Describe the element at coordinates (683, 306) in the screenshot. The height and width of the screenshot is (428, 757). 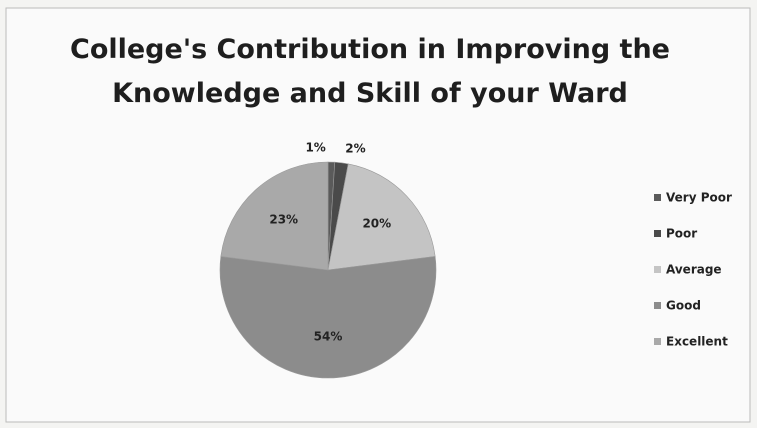
I see `legend-label: Good` at that location.